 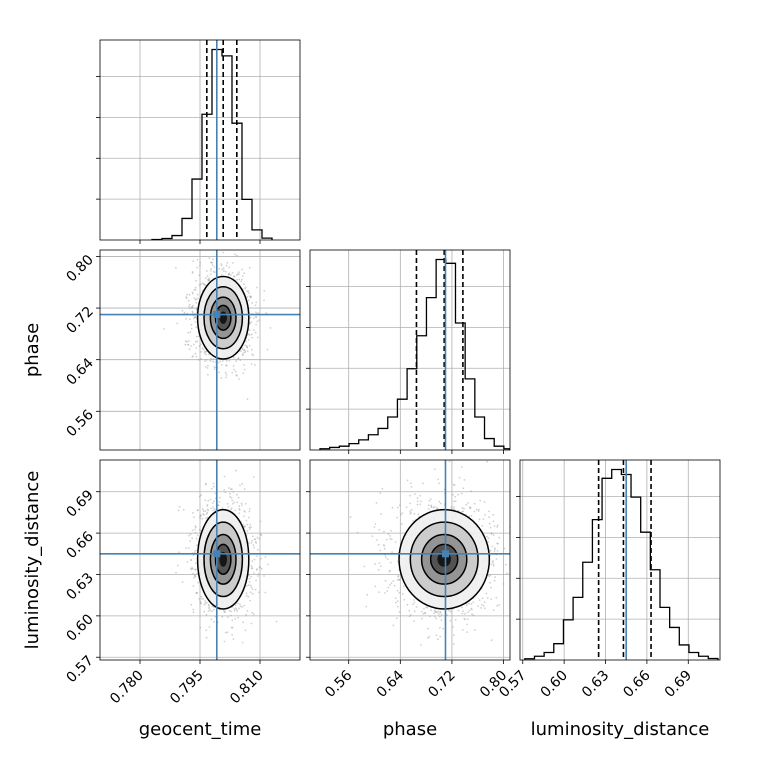 What do you see at coordinates (620, 560) in the screenshot?
I see `histogram-grid-luminosity_distance` at bounding box center [620, 560].